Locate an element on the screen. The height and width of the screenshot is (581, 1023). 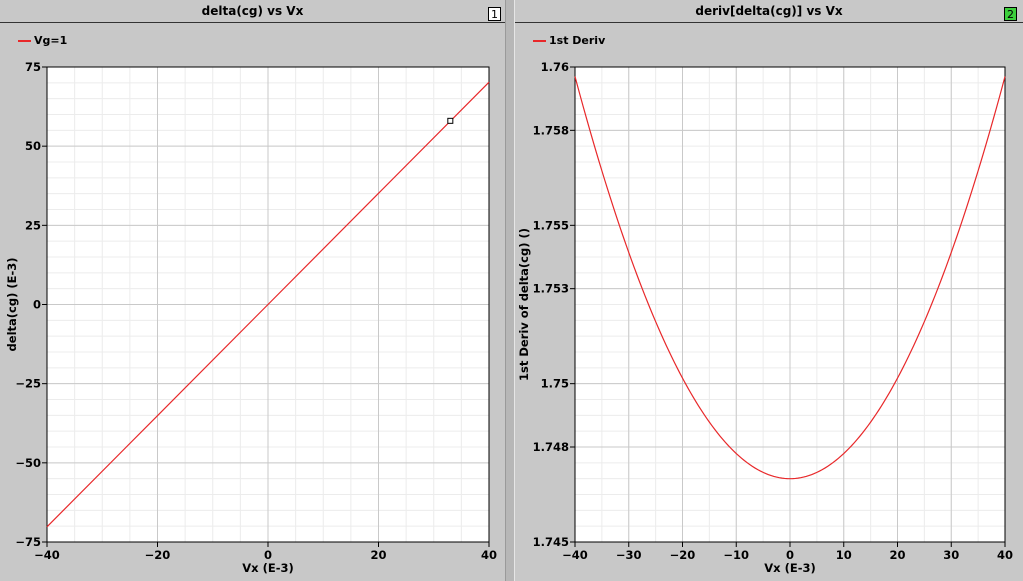
plot-title-bar: delta(cg) vs Vx 1 is located at coordinates (252, 11).